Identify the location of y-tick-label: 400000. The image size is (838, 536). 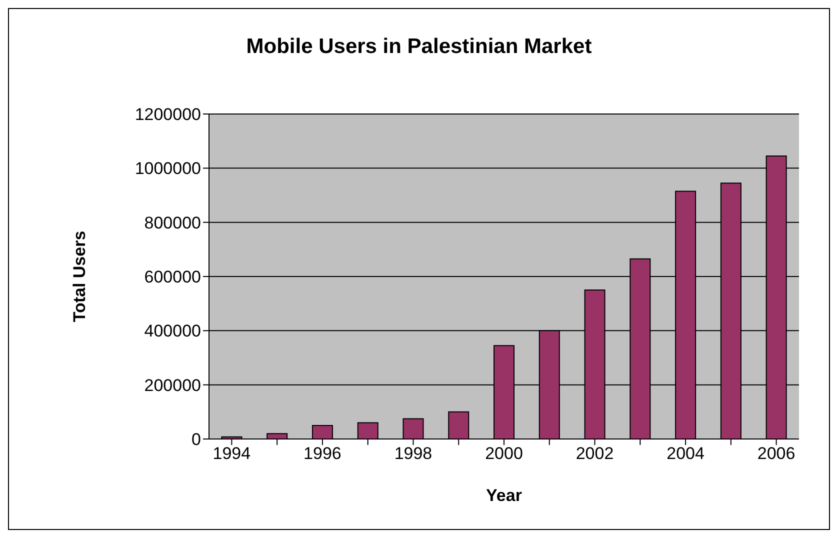
(172, 331).